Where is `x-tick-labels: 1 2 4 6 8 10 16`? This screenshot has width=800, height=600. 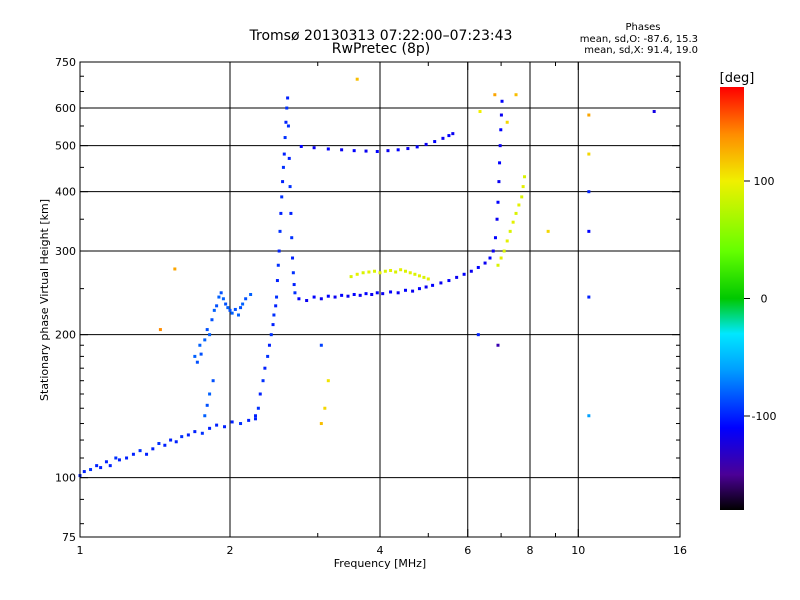 x-tick-labels: 1 2 4 6 8 10 16 is located at coordinates (382, 550).